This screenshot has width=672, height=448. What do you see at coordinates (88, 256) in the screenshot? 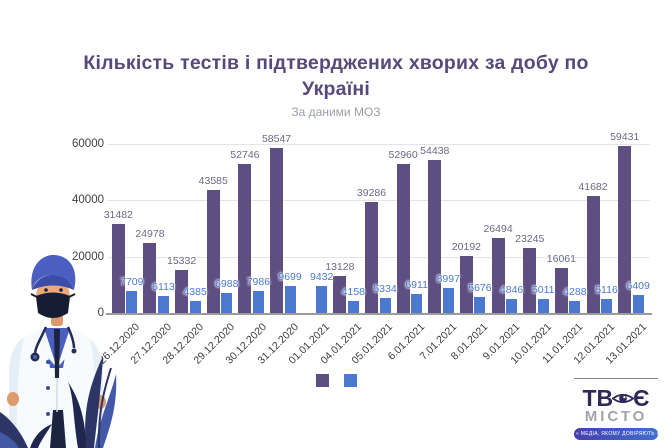
I see `y-axis-tick-label: 20000` at bounding box center [88, 256].